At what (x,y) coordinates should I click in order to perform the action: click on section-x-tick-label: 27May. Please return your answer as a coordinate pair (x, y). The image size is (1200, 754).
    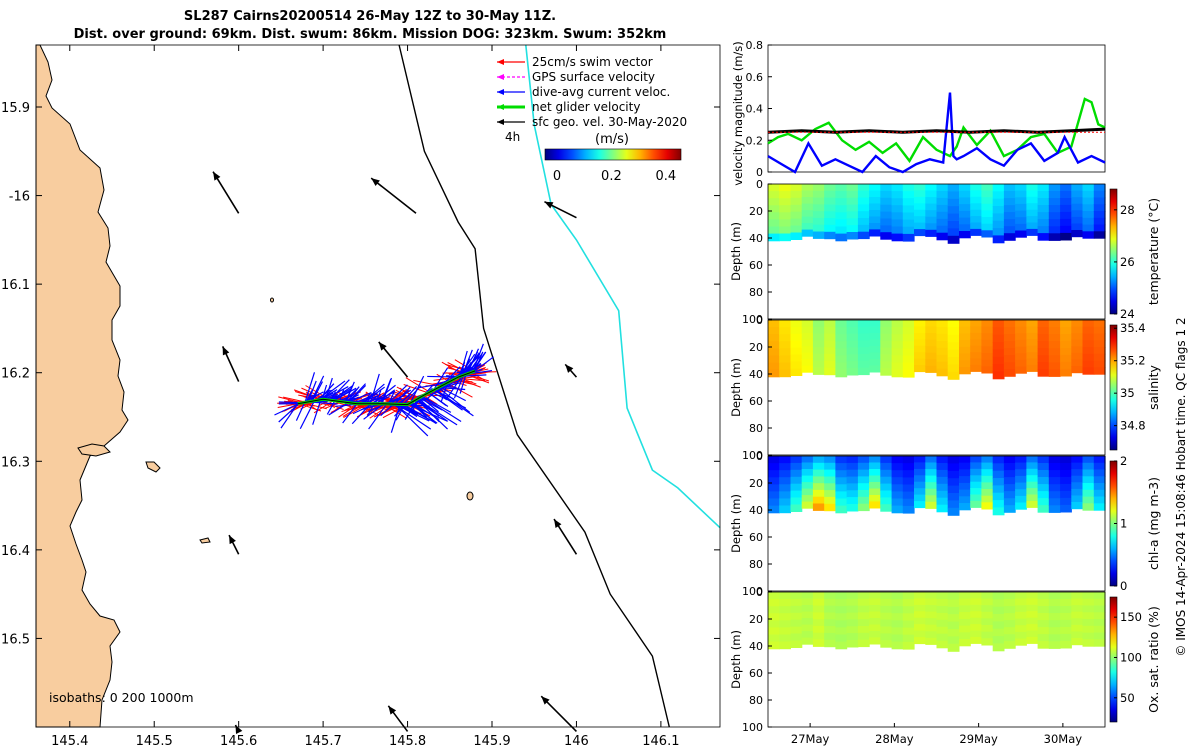
    Looking at the image, I should click on (810, 739).